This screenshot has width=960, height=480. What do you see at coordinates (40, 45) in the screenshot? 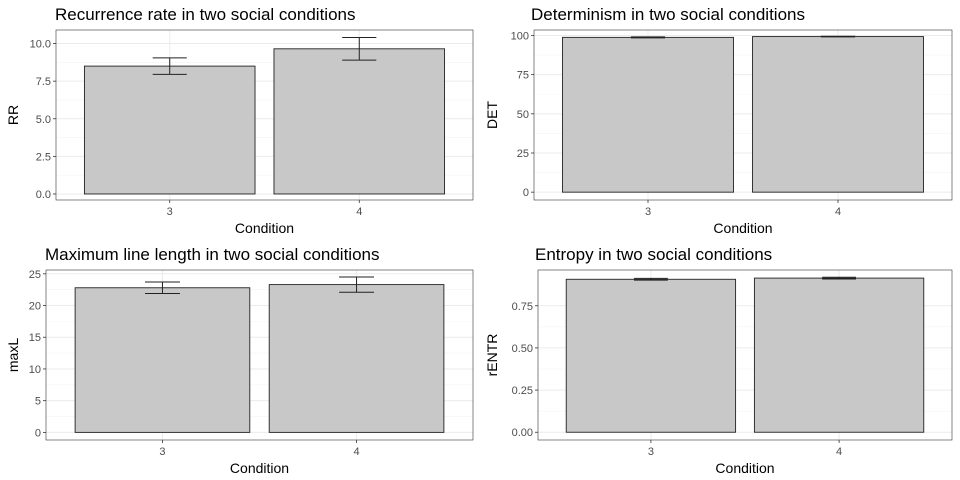
I see `y-tick-label: 10.0` at bounding box center [40, 45].